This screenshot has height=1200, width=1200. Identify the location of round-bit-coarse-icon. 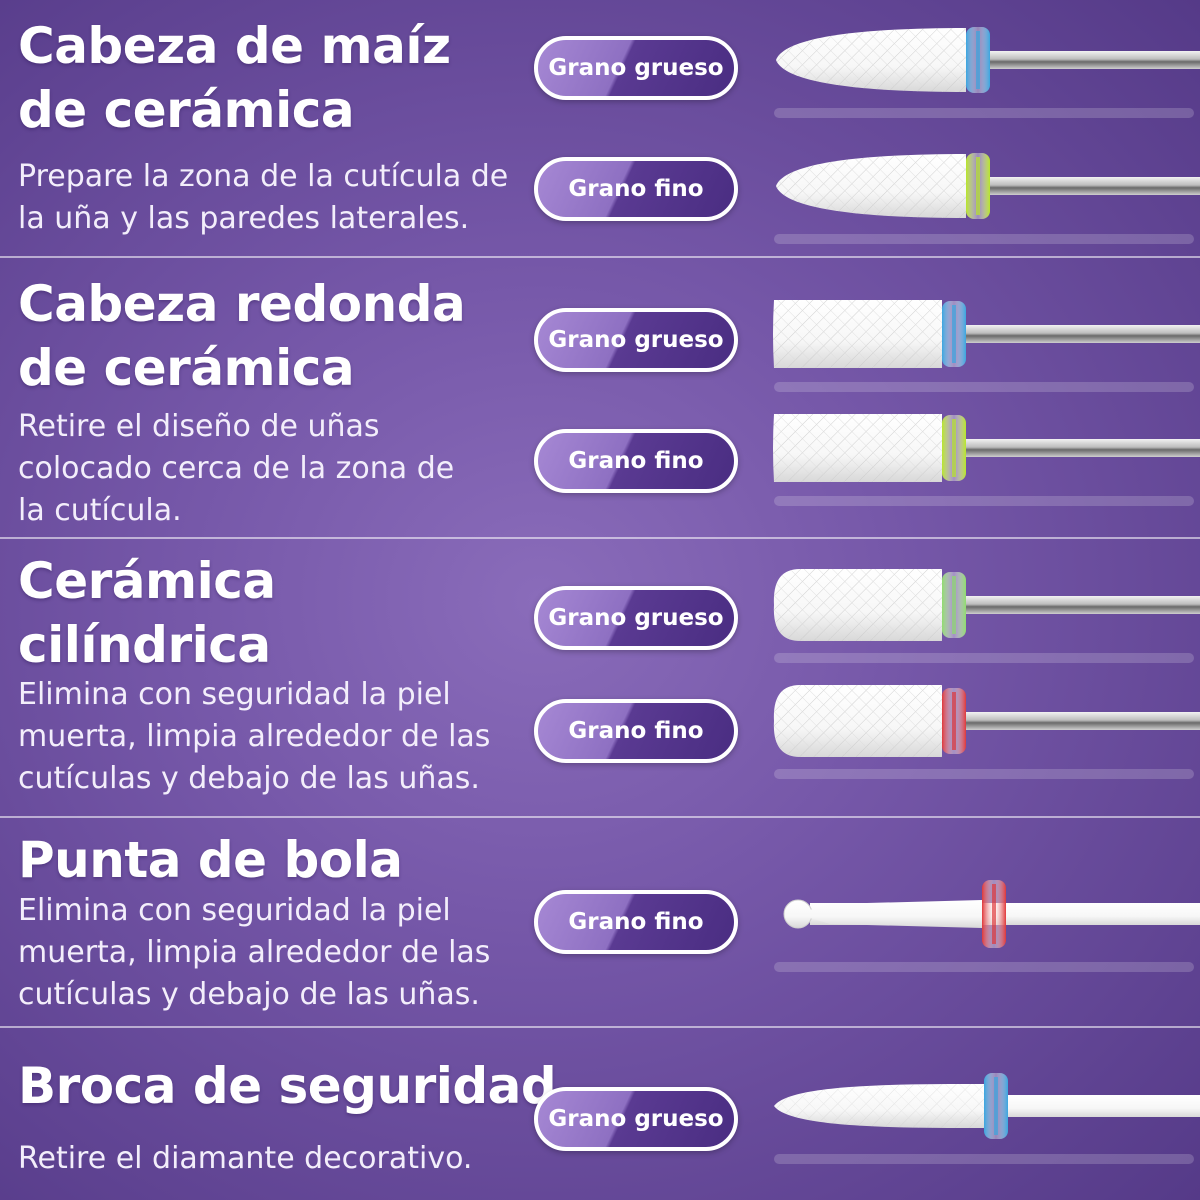
(986, 346).